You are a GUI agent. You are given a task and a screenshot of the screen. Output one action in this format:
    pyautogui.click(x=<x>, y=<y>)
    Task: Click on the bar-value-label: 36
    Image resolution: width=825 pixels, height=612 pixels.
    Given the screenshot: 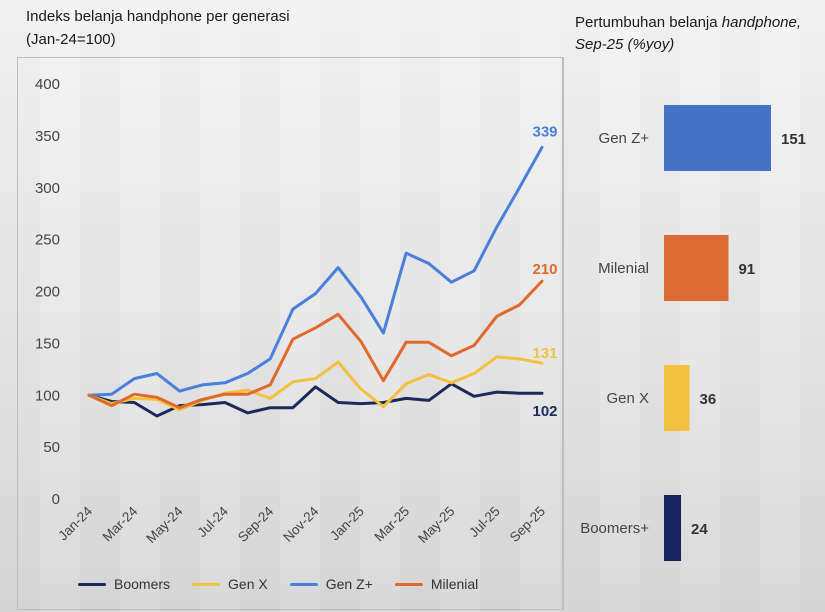 What is the action you would take?
    pyautogui.click(x=708, y=399)
    